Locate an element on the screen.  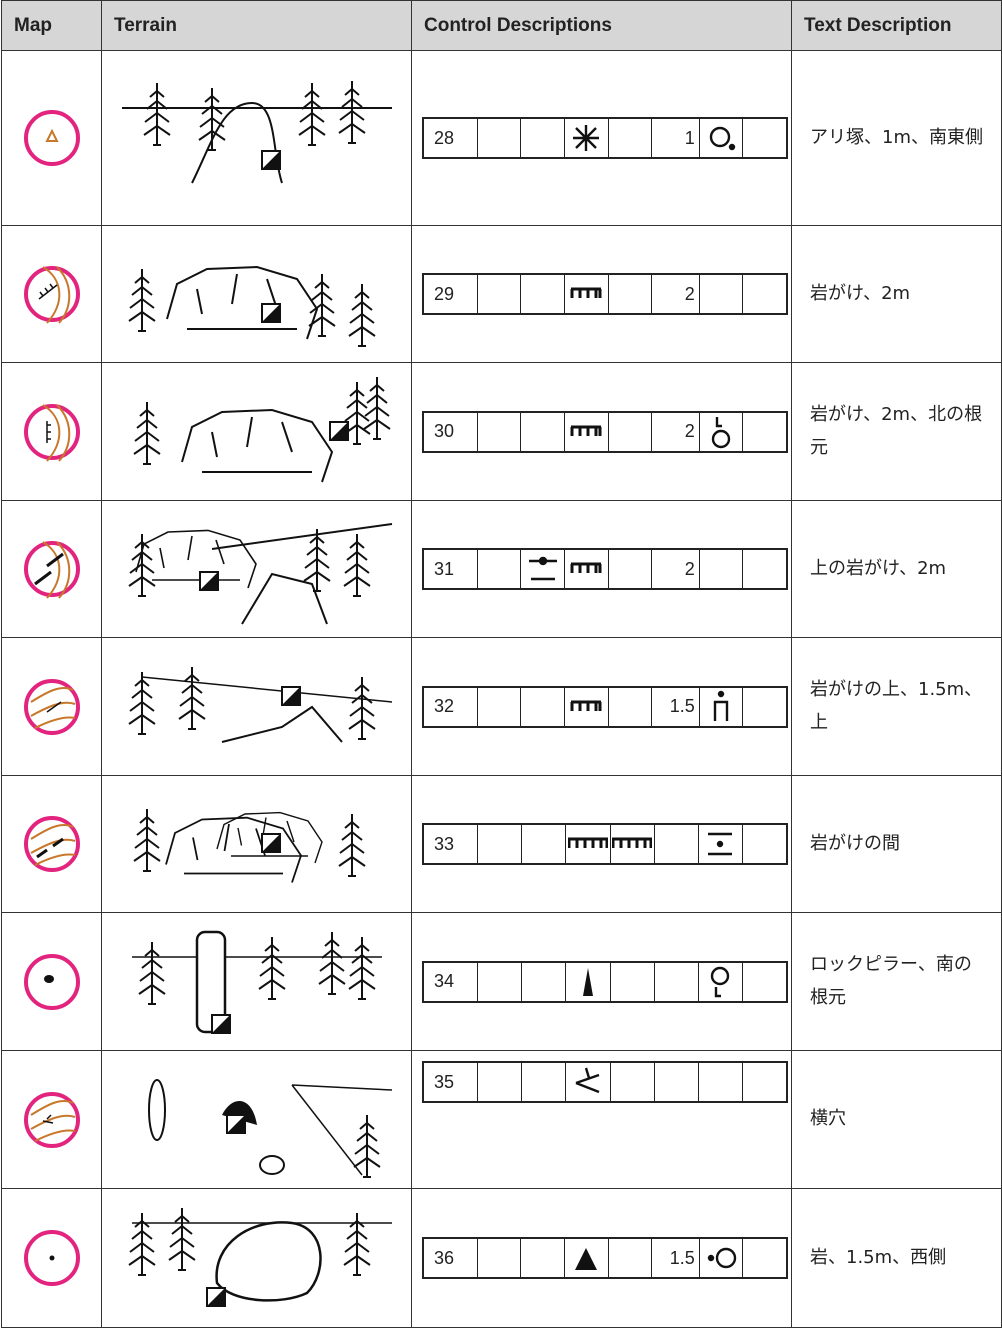
control-cell: 36 1.5 is located at coordinates (601, 1258).